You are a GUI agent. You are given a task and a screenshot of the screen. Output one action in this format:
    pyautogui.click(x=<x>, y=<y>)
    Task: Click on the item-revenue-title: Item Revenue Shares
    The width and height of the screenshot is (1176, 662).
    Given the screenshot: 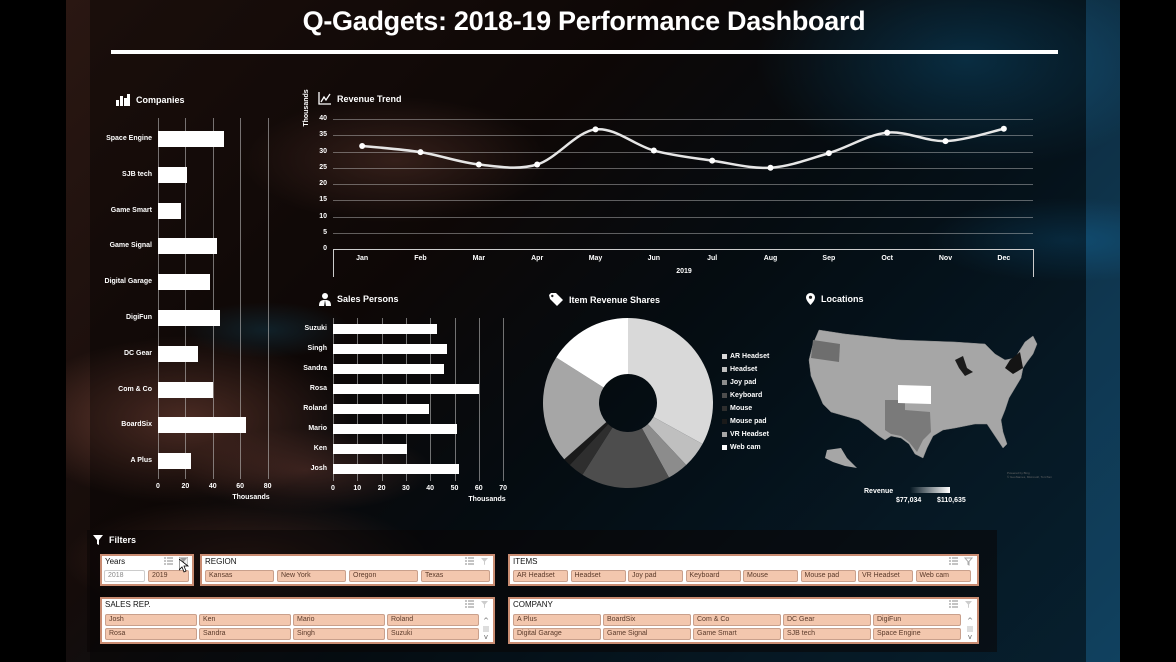 What is the action you would take?
    pyautogui.click(x=615, y=299)
    